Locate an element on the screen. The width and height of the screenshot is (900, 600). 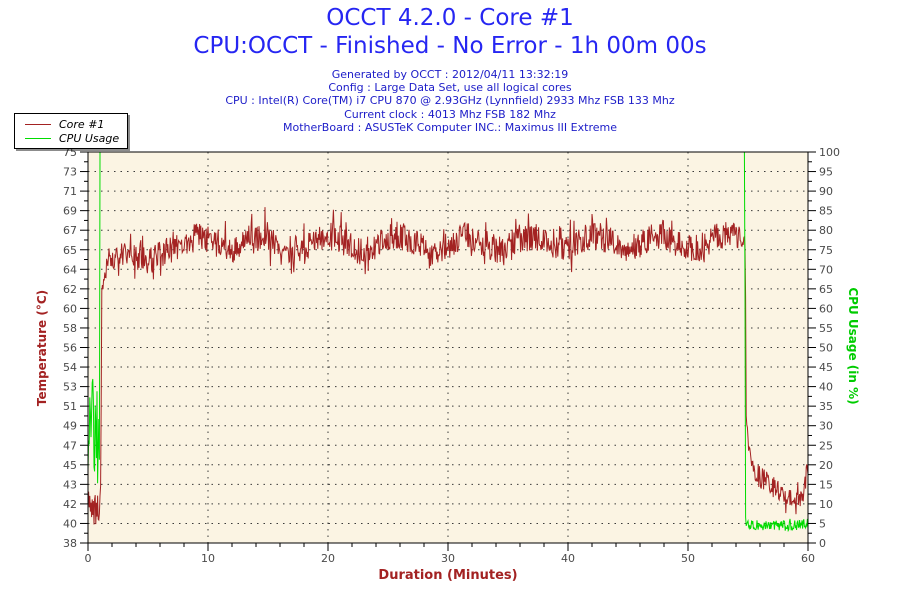
y-right-tick-label: 80 is located at coordinates (826, 230).